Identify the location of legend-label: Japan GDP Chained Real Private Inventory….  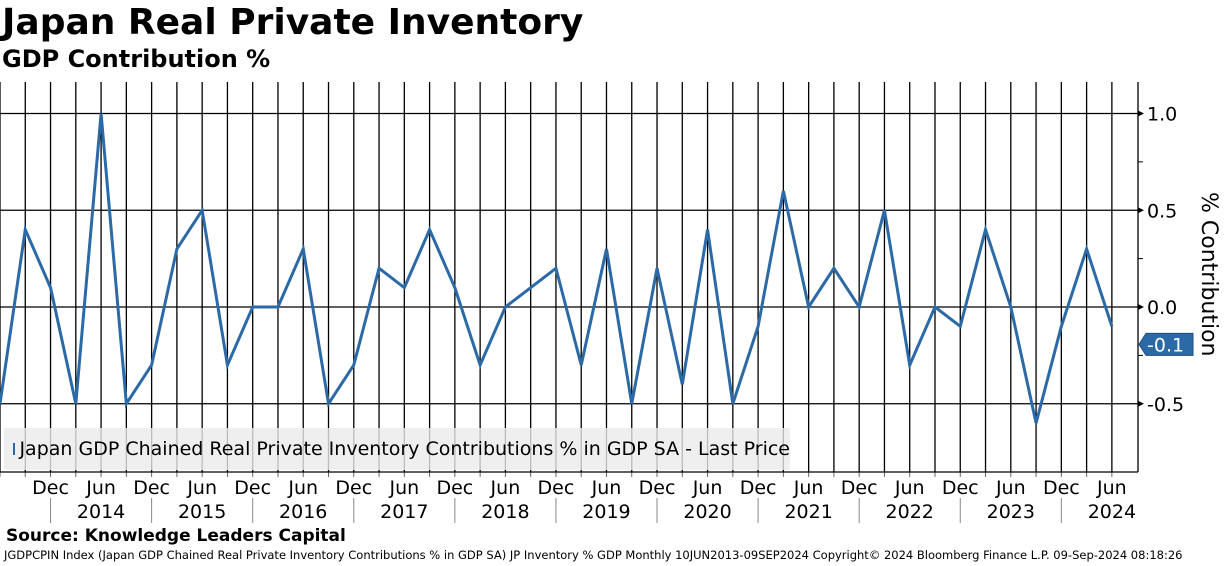
(404, 449).